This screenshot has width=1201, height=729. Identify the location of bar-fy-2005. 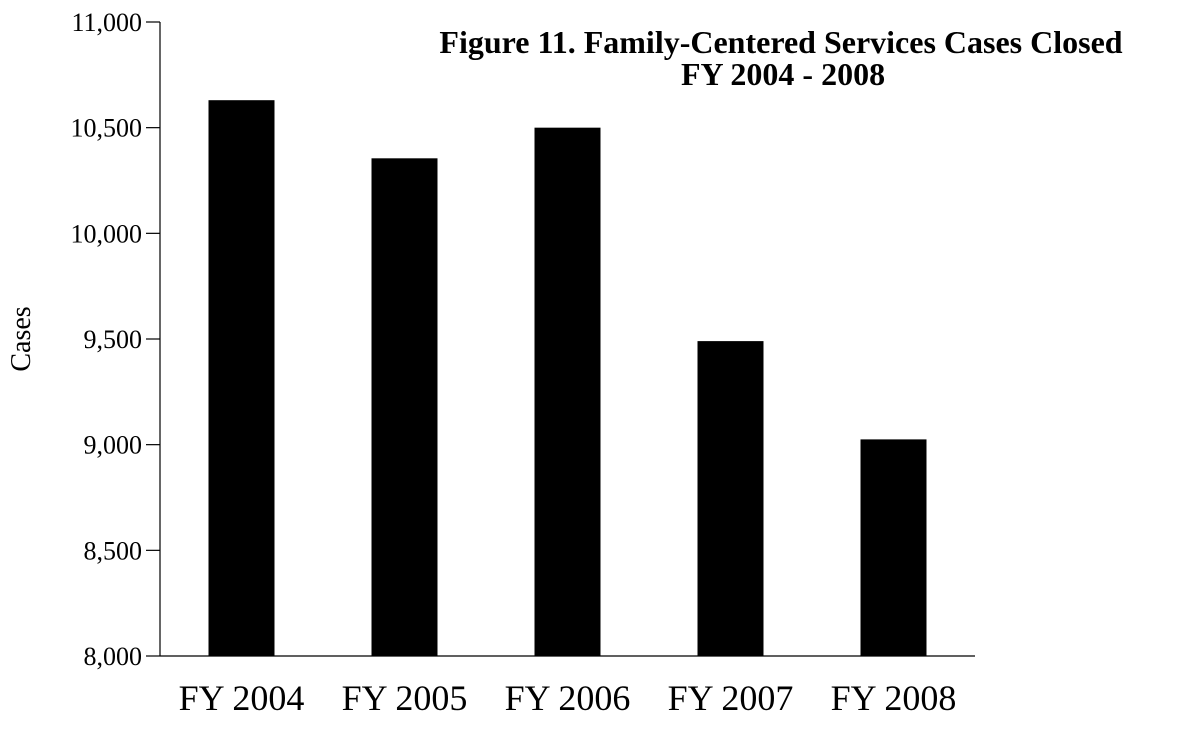
(404, 407).